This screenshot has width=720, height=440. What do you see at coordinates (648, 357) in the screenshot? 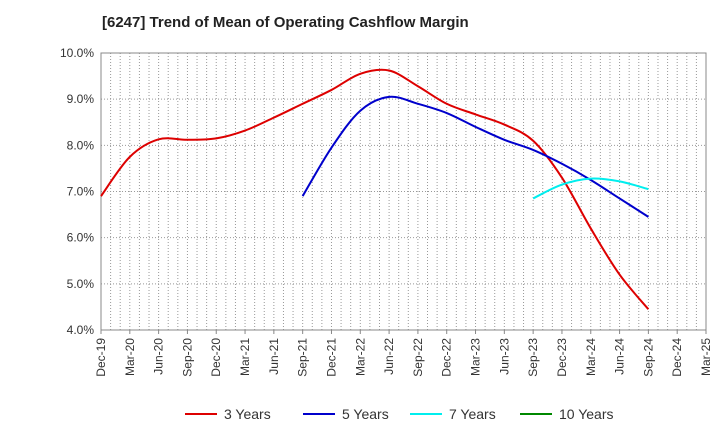
I see `x-tick-label: Sep-24` at bounding box center [648, 357].